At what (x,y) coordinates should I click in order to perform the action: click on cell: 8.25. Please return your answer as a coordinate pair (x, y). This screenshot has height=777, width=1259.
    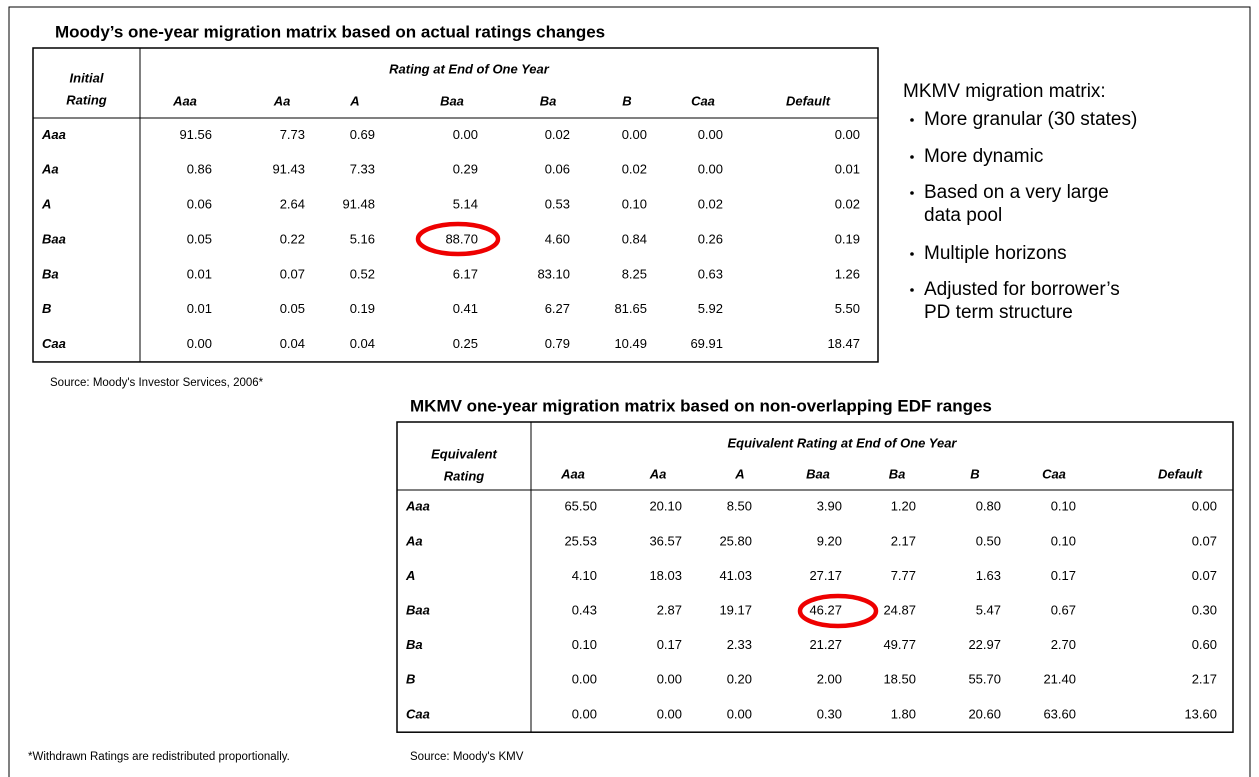
    Looking at the image, I should click on (634, 273).